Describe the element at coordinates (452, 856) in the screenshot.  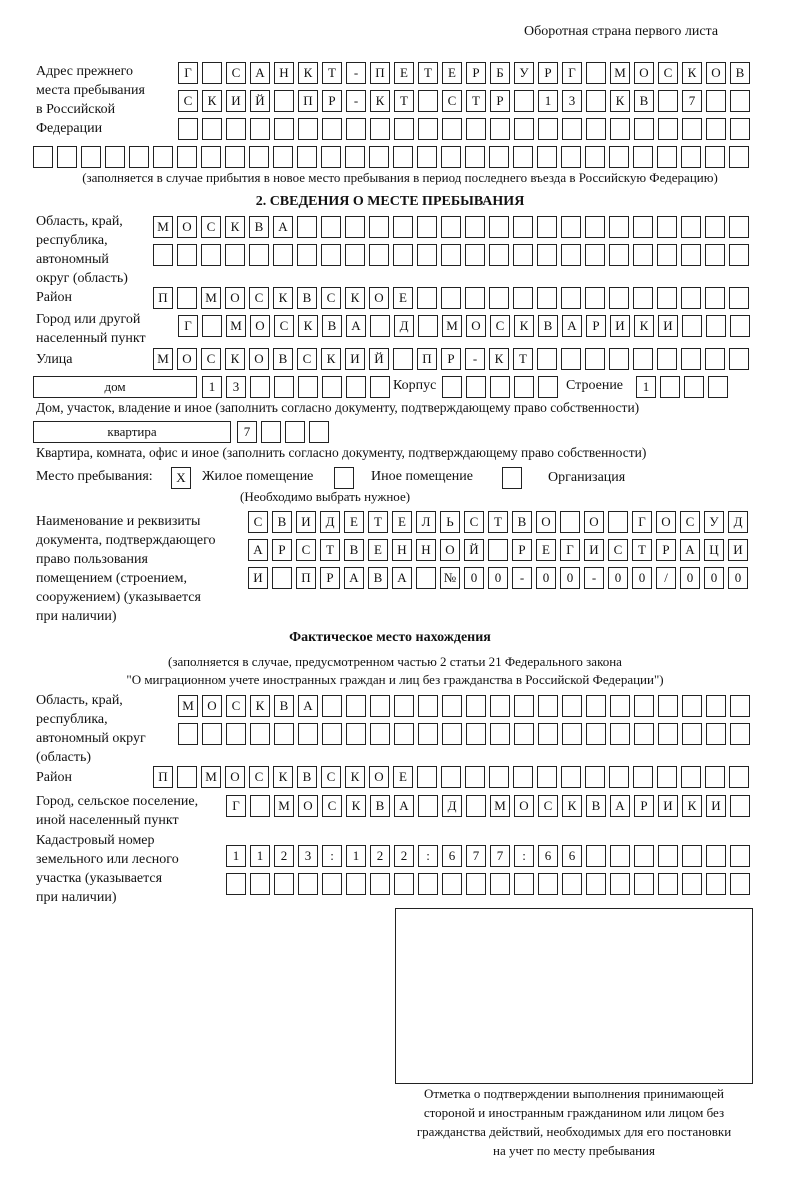
I see `char-cell: 6` at that location.